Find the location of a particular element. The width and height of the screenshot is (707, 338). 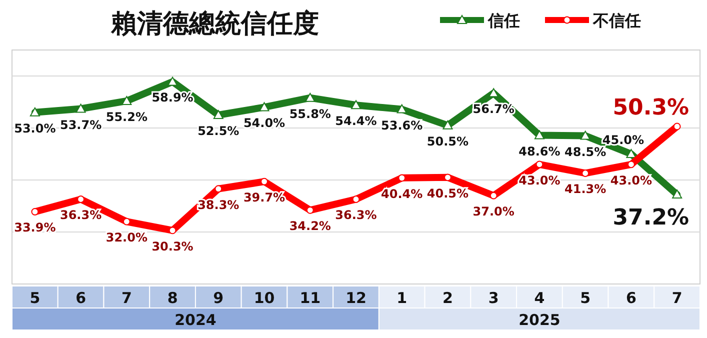

x-tick-label: 2 is located at coordinates (447, 298).